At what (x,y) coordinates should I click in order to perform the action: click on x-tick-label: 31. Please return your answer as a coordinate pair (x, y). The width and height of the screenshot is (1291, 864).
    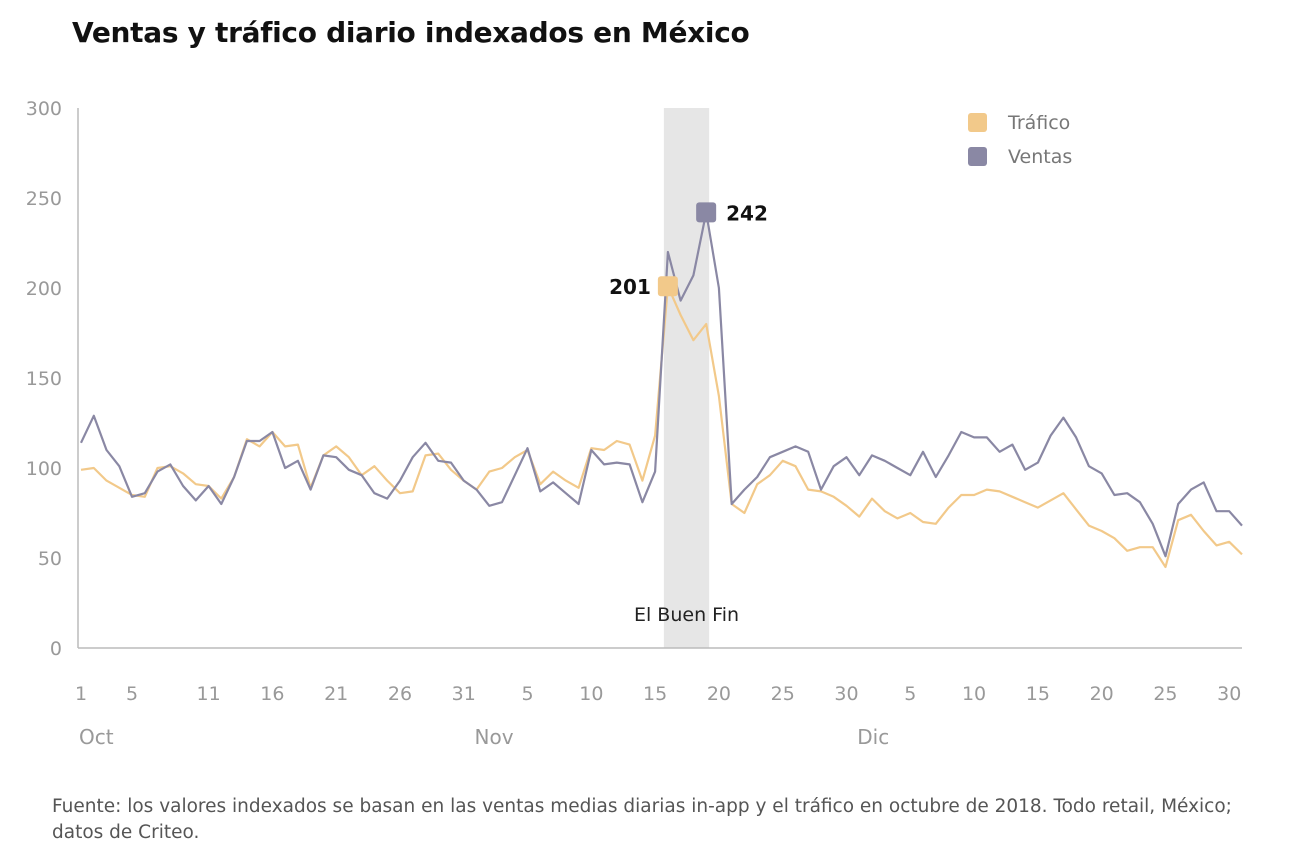
    Looking at the image, I should click on (464, 694).